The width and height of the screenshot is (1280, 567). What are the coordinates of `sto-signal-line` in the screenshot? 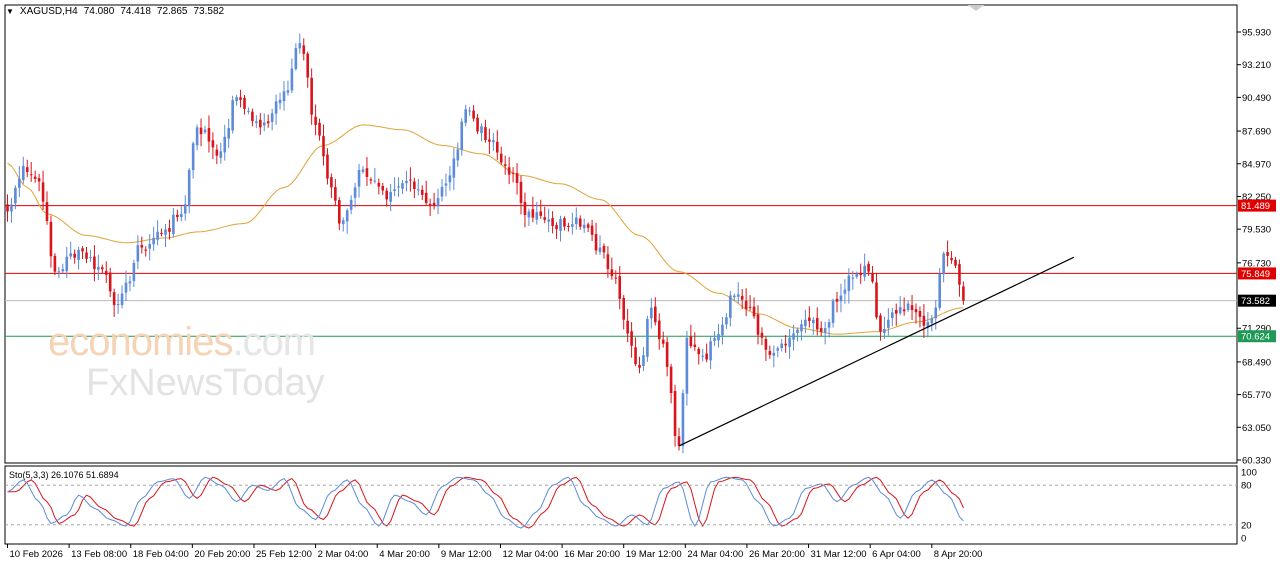 It's located at (485, 502).